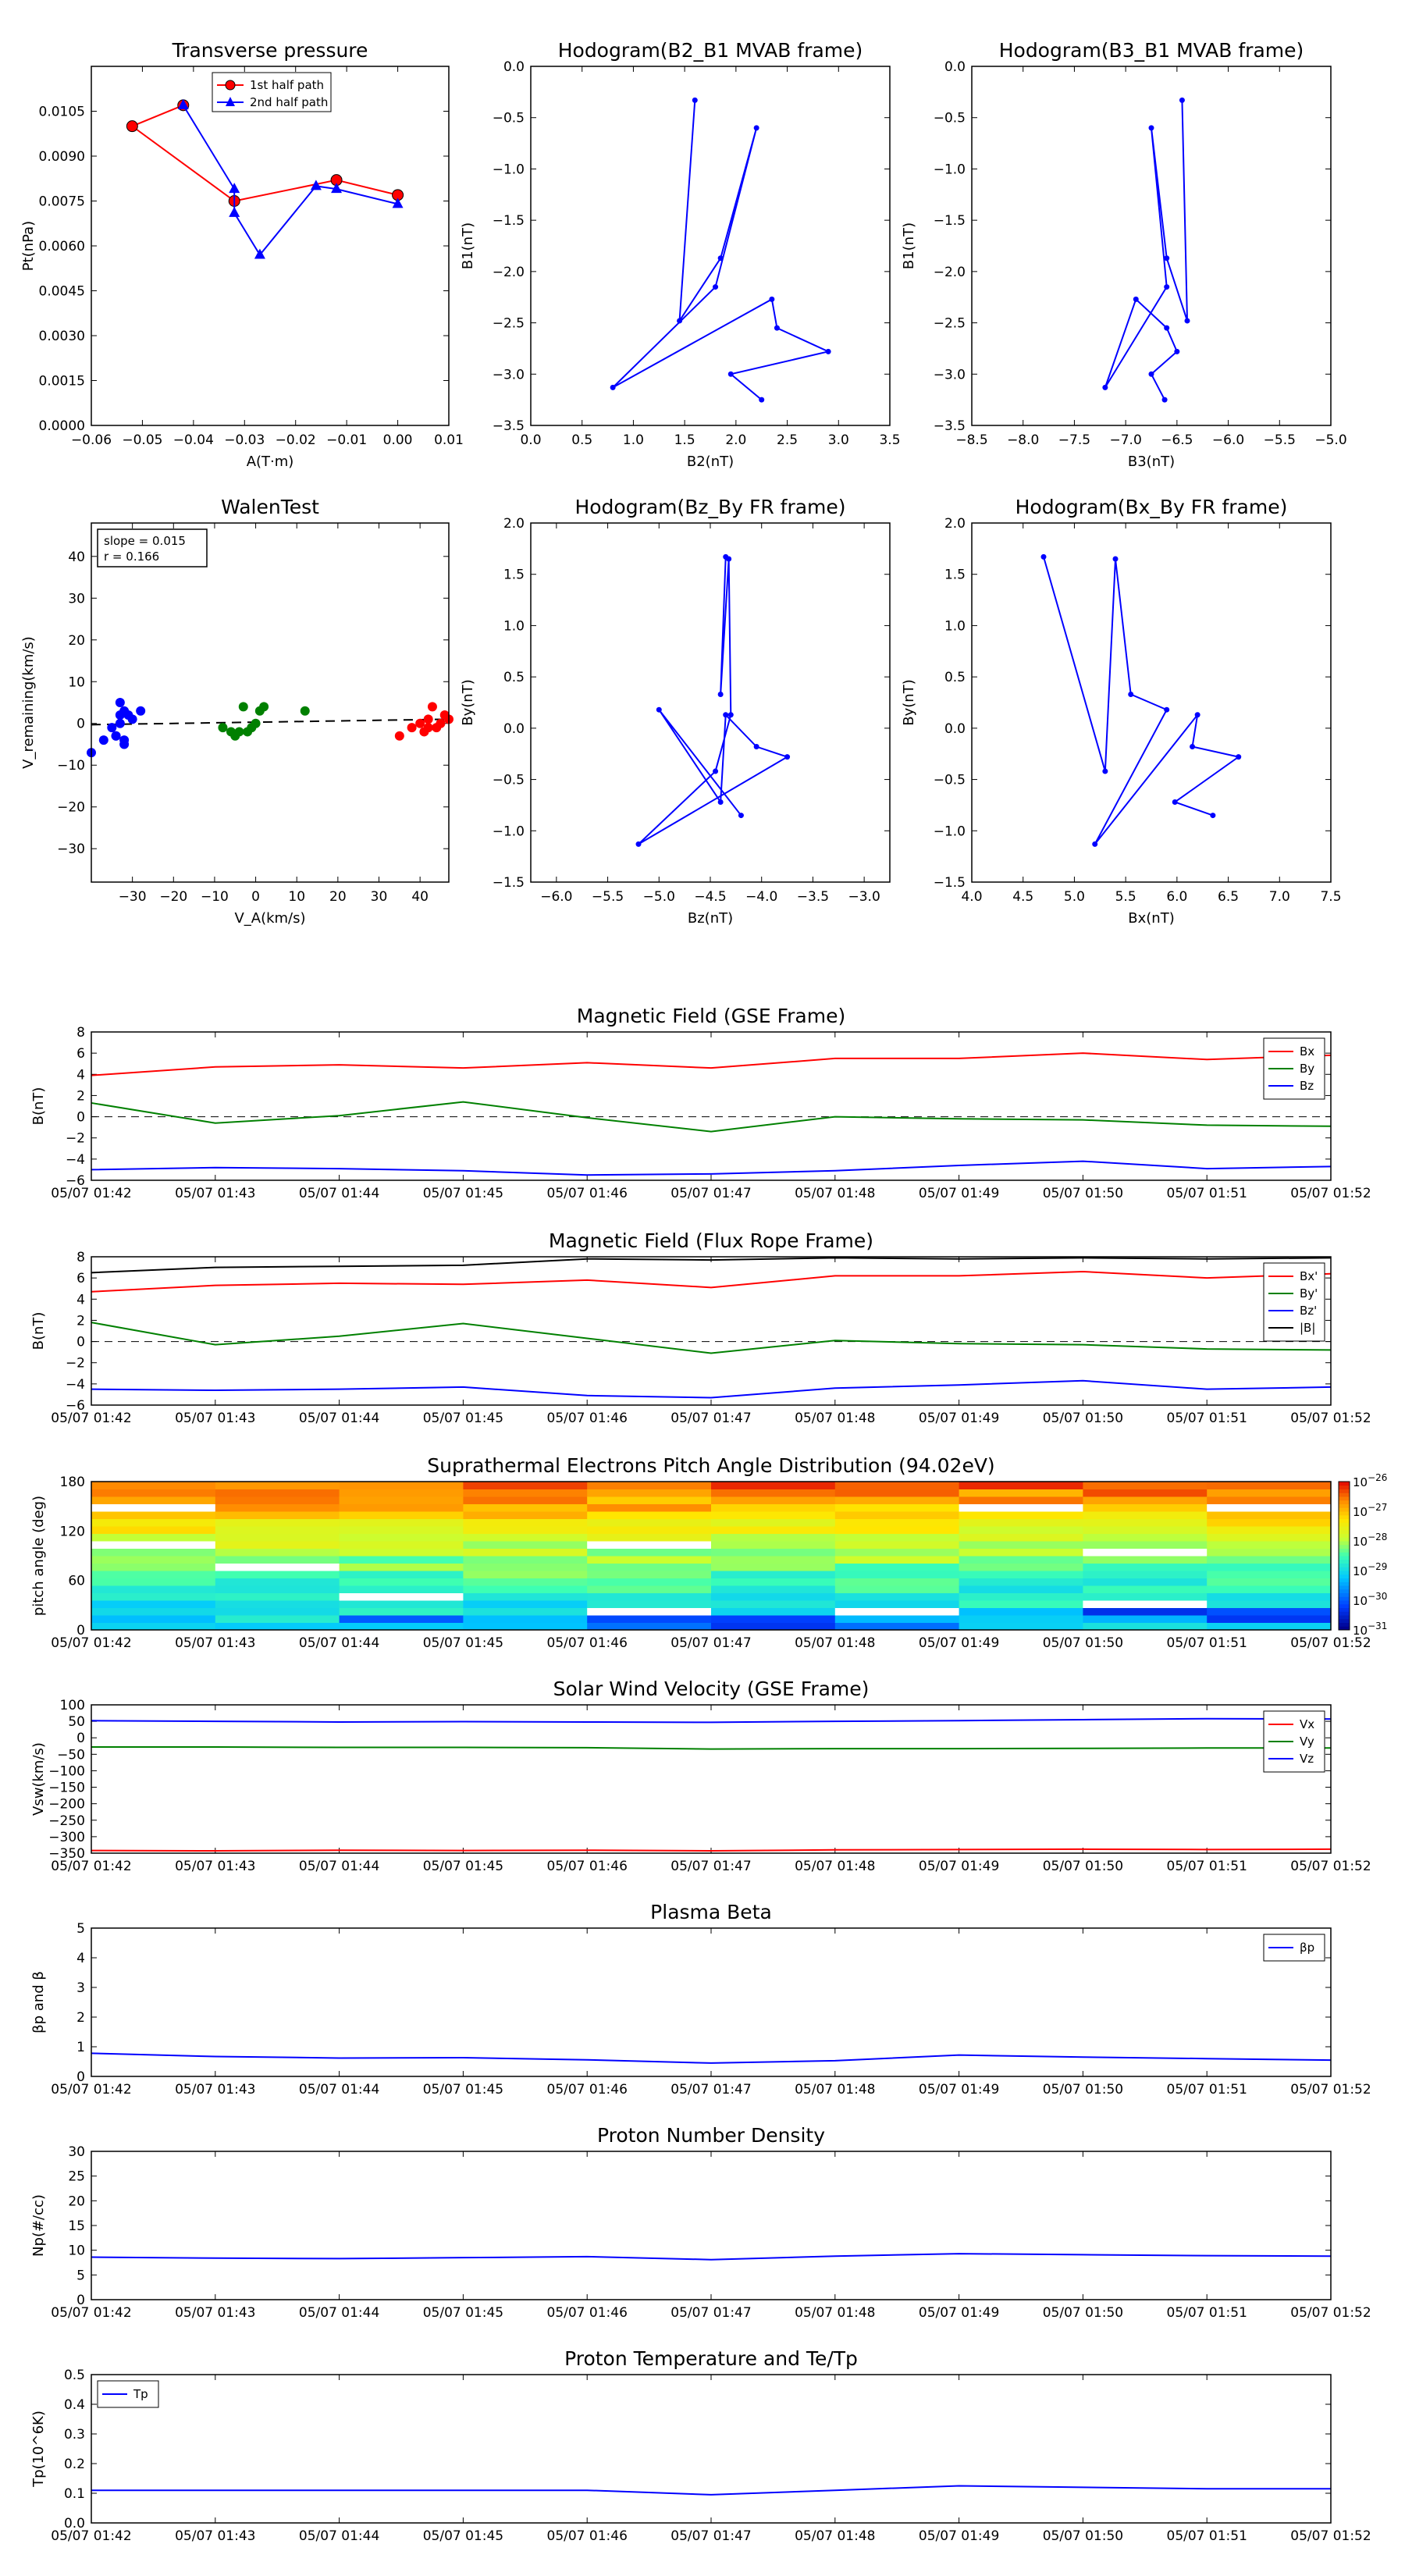 The width and height of the screenshot is (1405, 2576). What do you see at coordinates (76, 1722) in the screenshot?
I see `y-tick-label: 50` at bounding box center [76, 1722].